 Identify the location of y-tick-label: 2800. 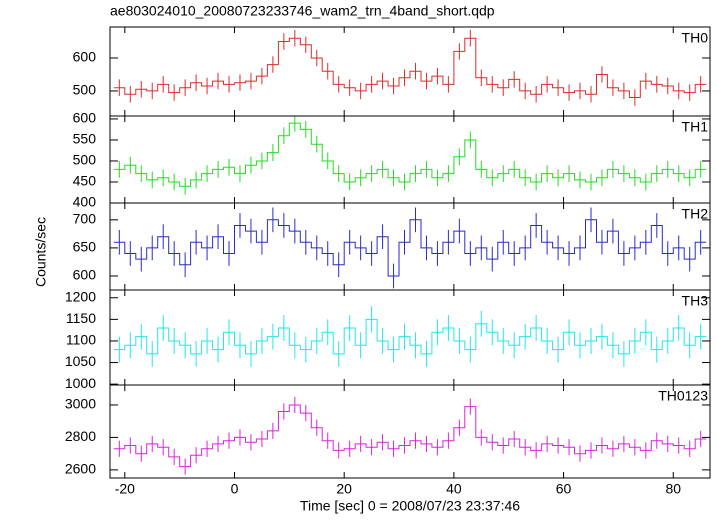
(80, 436).